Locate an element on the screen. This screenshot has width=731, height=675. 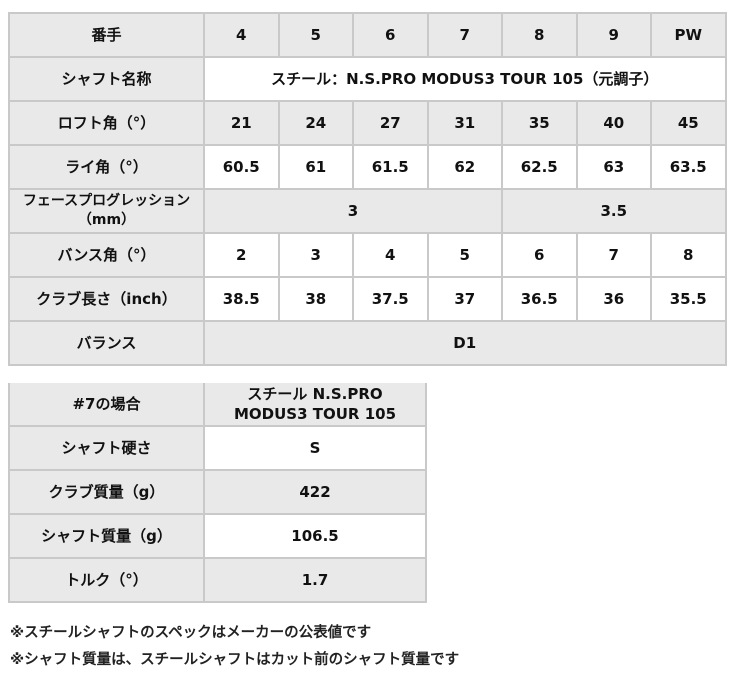
cell: S is located at coordinates (315, 448).